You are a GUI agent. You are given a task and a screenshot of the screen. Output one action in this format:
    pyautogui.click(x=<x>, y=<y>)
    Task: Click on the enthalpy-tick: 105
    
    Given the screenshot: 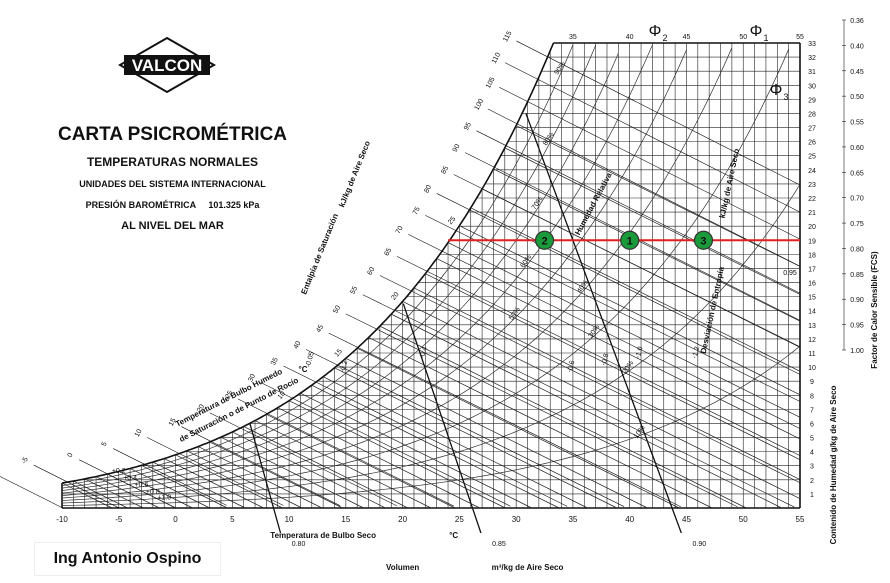 What is the action you would take?
    pyautogui.click(x=491, y=83)
    